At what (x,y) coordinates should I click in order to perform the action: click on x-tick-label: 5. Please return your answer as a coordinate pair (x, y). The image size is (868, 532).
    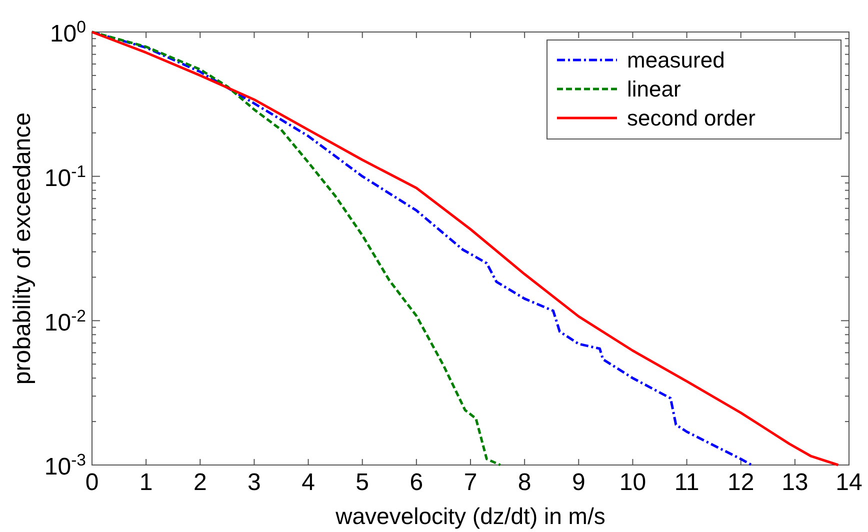
    Looking at the image, I should click on (363, 482).